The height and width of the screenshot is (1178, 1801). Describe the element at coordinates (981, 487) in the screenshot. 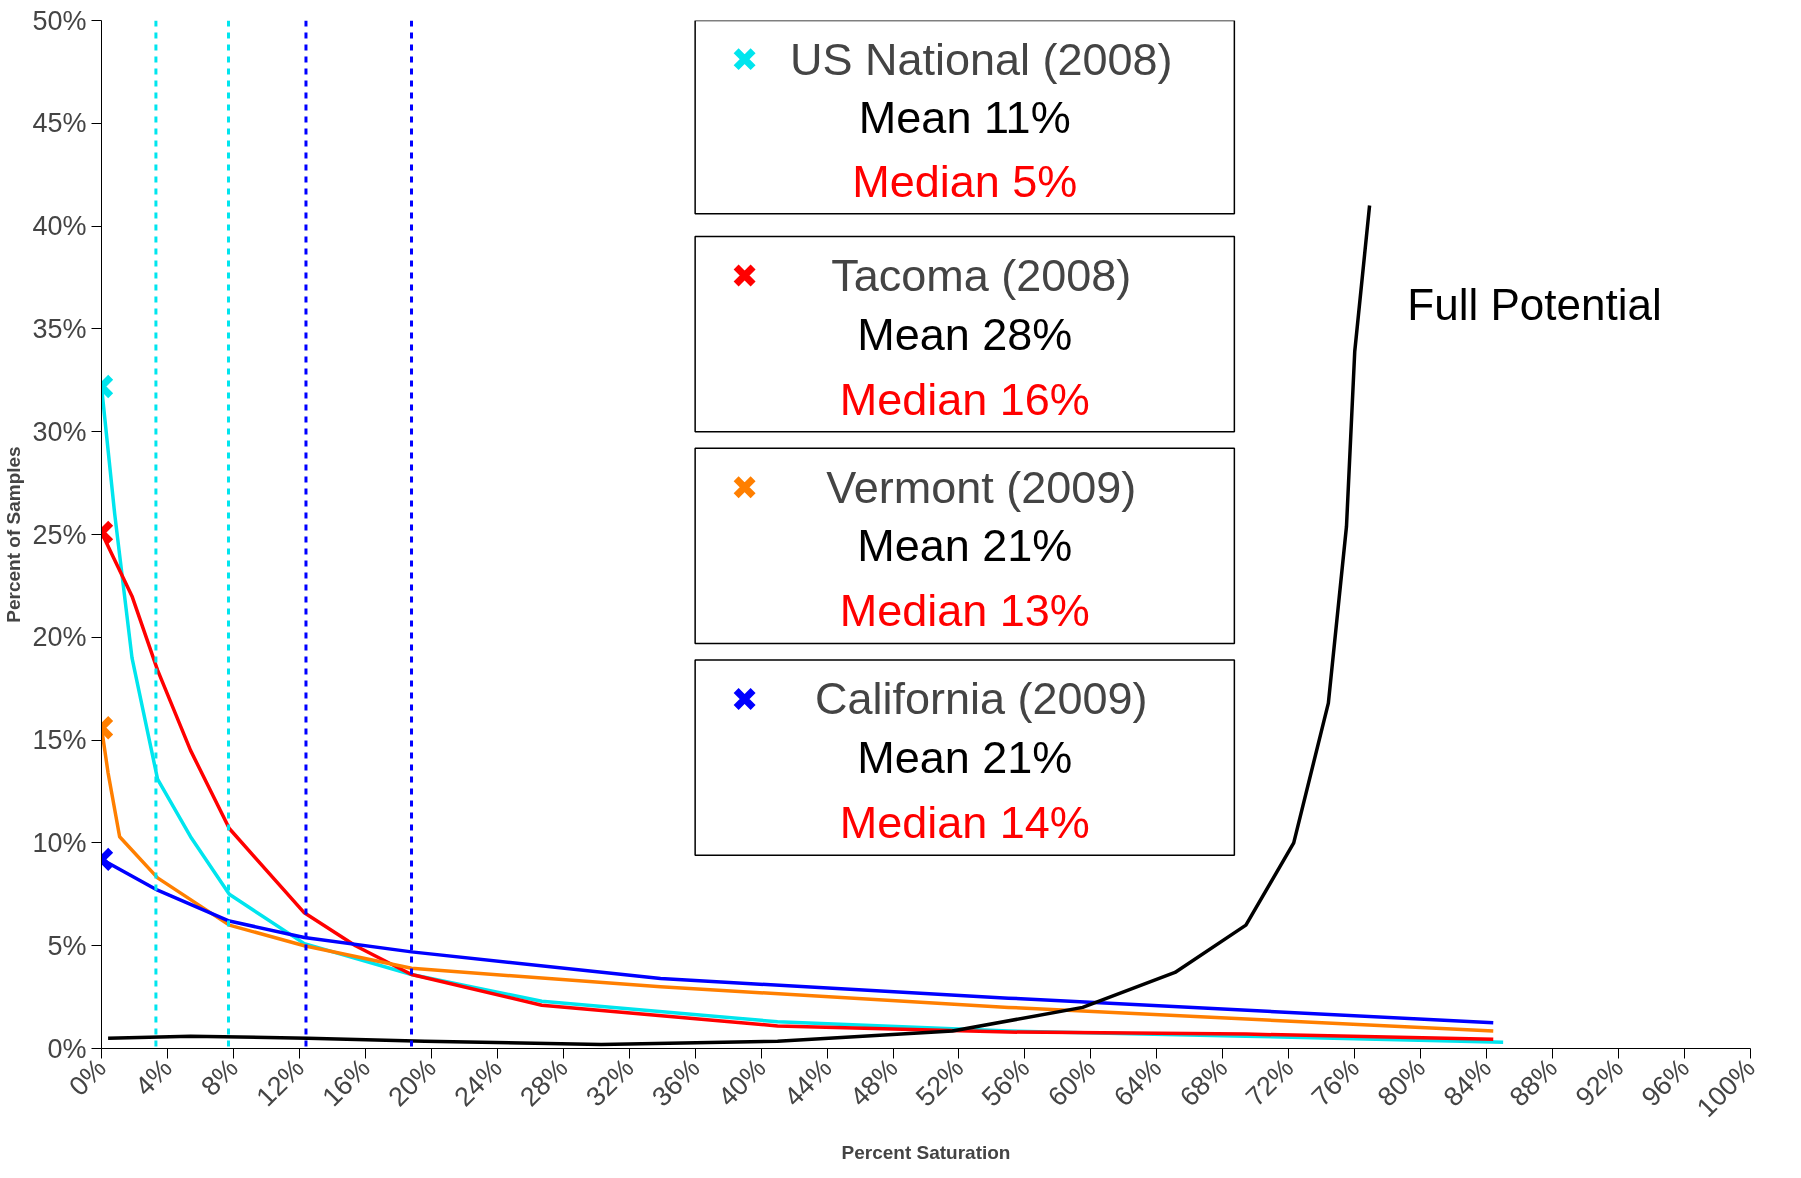

I see `legend-label: Vermont (2009)` at that location.